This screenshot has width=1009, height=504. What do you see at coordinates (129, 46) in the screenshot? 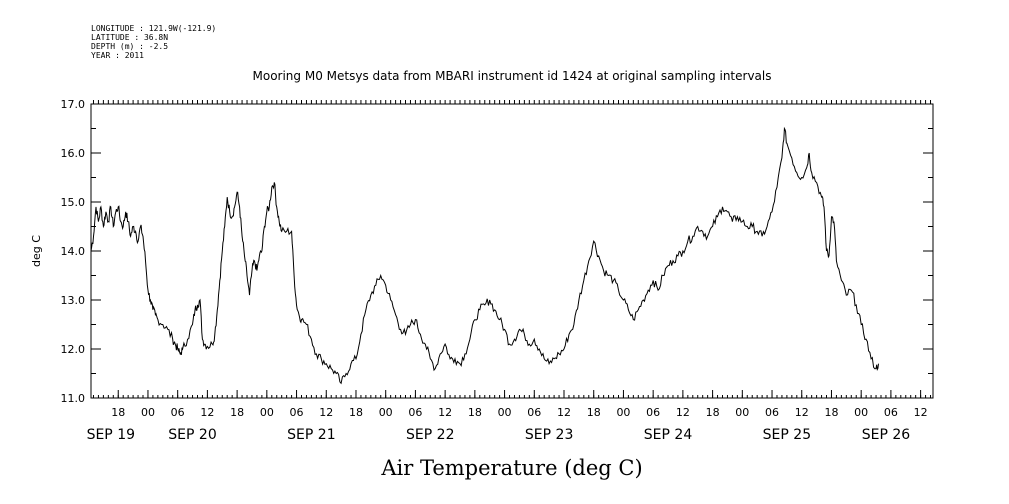
I see `depth-label: DEPTH (m) : -2.5` at bounding box center [129, 46].